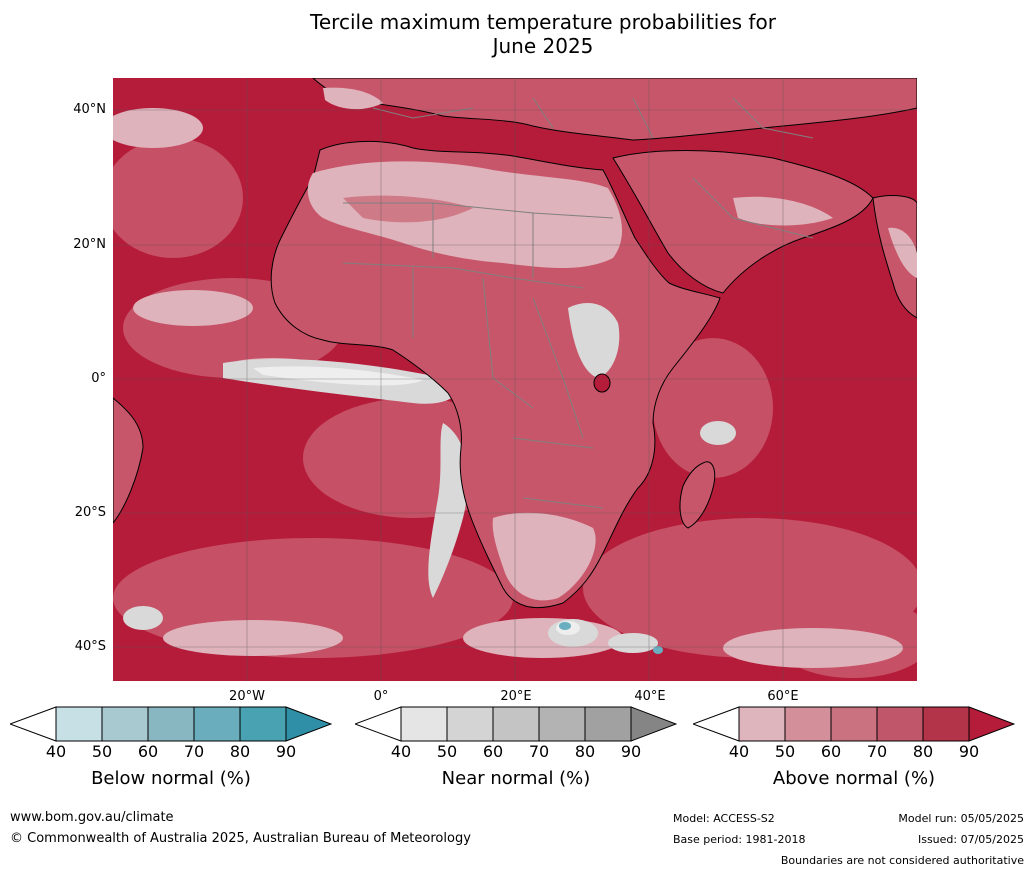 The image size is (1035, 873). I want to click on above-tick-90: 90, so click(969, 751).